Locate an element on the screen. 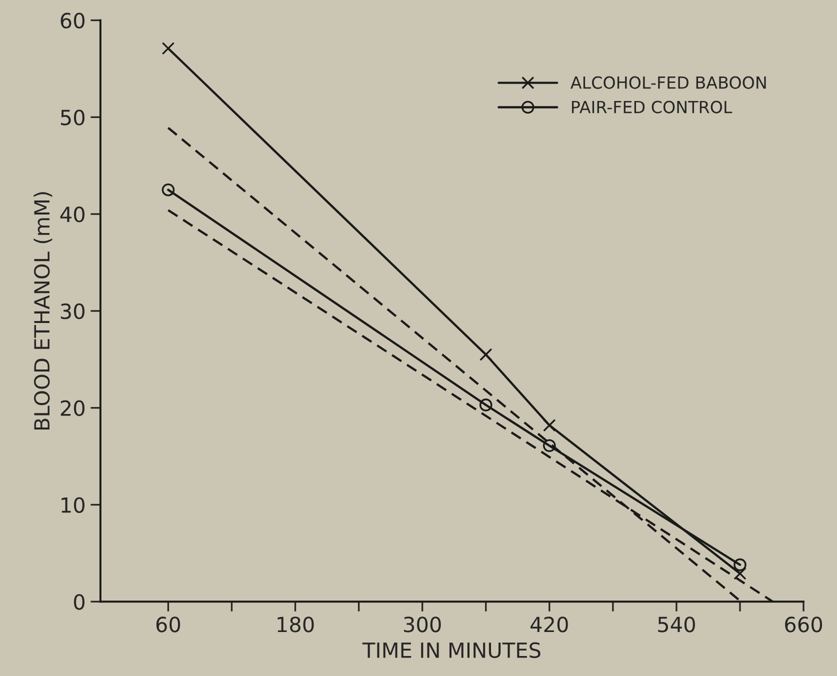  y-tick-label: 30 is located at coordinates (72, 311).